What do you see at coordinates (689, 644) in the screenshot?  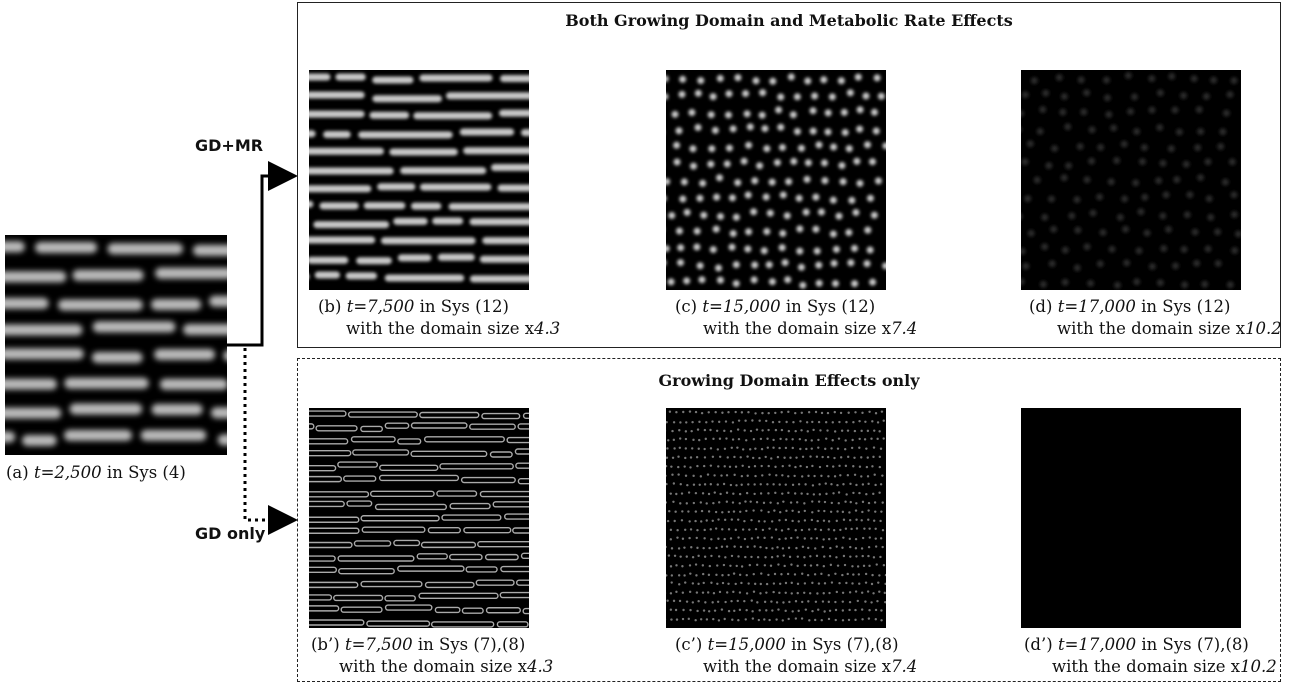 I see `caption-label: (c’)` at bounding box center [689, 644].